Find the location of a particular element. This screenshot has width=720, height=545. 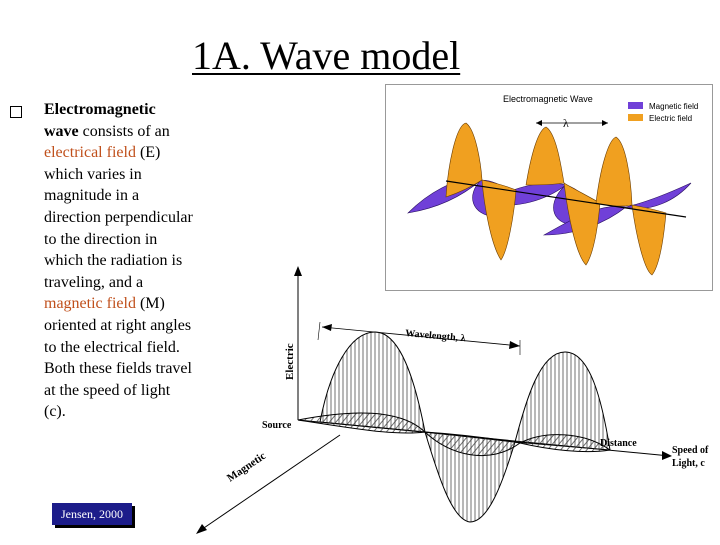

body-text-segment: consists of an is located at coordinates (124, 131).